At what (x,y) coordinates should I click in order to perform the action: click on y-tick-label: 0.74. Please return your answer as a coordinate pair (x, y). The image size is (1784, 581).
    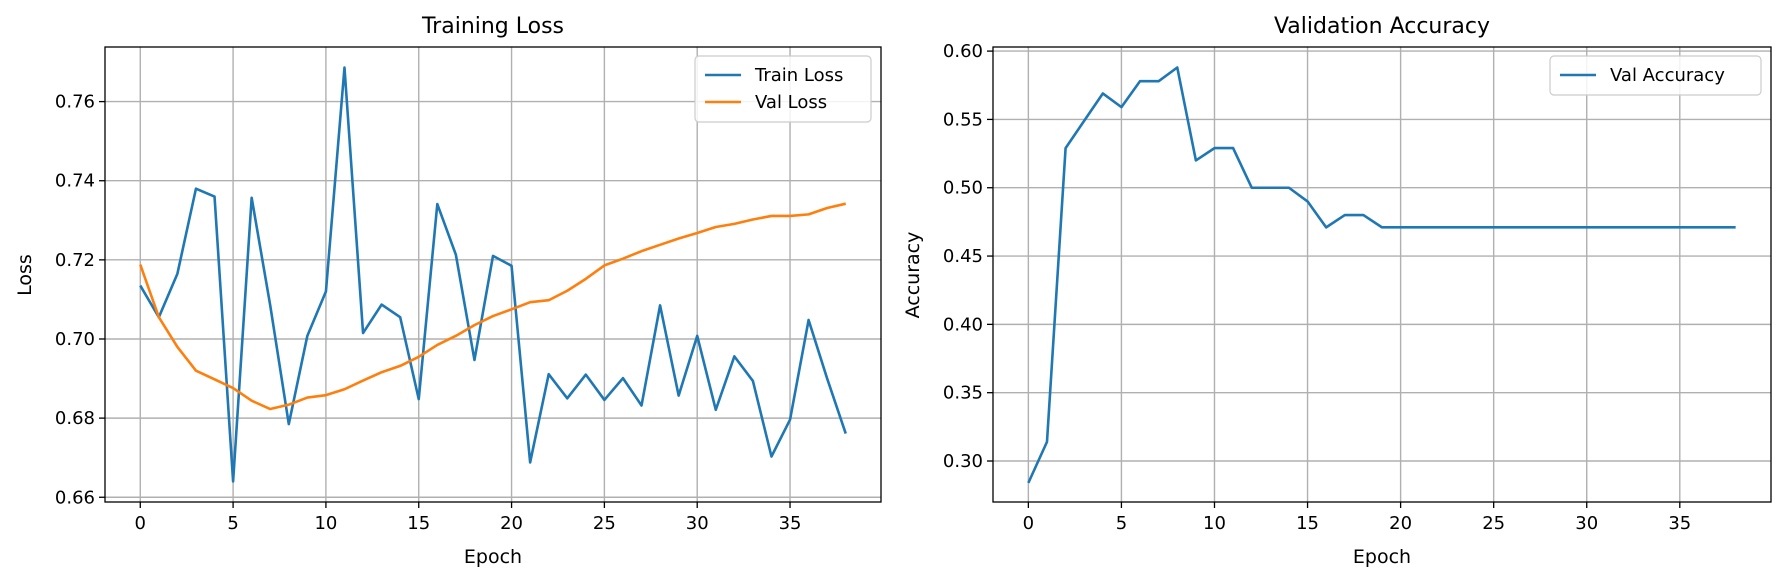
    Looking at the image, I should click on (75, 181).